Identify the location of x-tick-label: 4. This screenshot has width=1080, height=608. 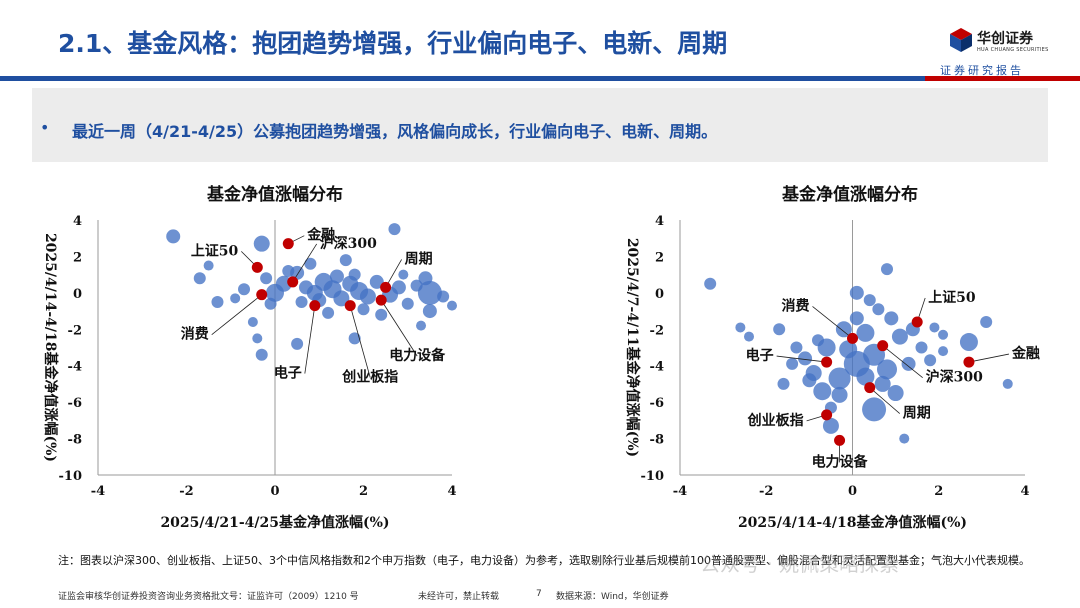
(1024, 491).